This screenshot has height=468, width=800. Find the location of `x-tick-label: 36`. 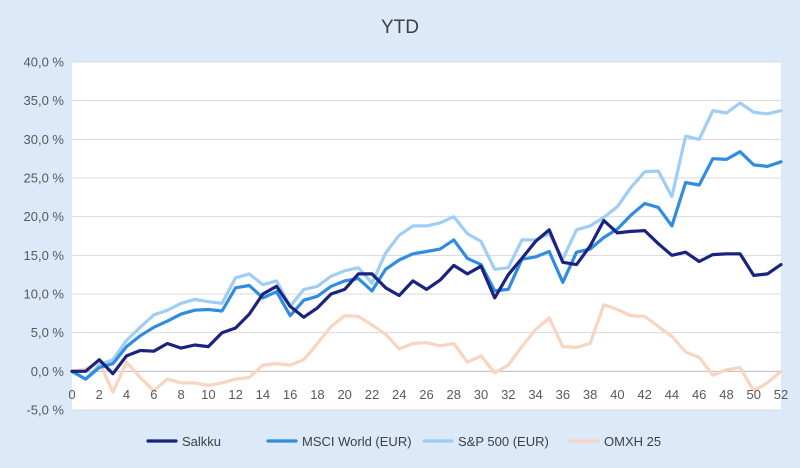

x-tick-label: 36 is located at coordinates (563, 394).